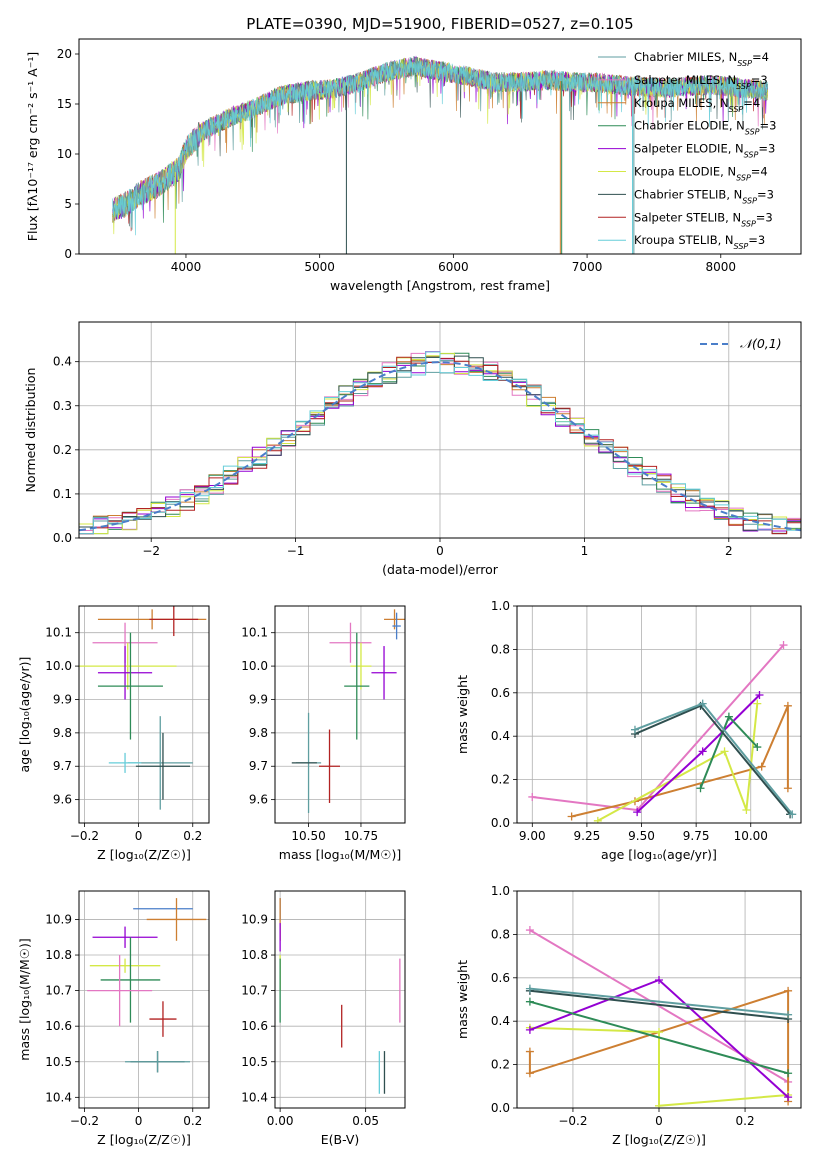 This screenshot has width=819, height=1170. Describe the element at coordinates (500, 736) in the screenshot. I see `y-tick-label: 0.4` at that location.